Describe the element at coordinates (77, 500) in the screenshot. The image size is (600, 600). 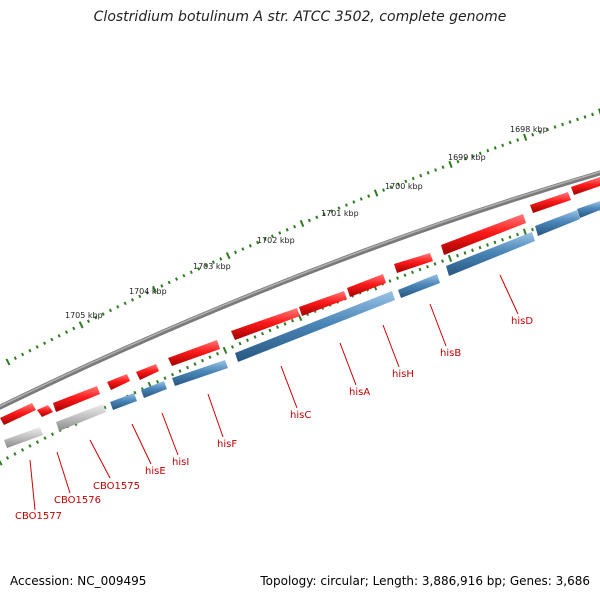
I see `gene-label-cbo1576: CBO1576` at that location.